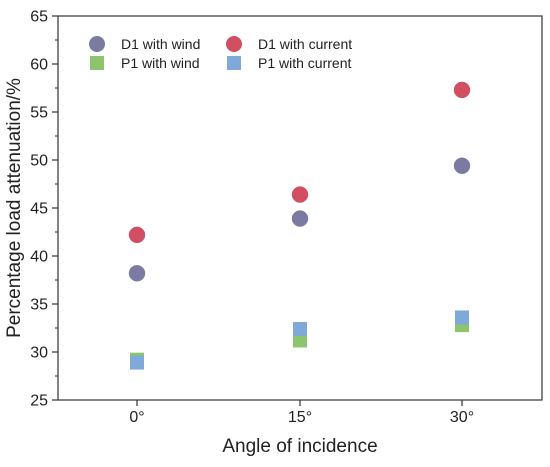 The width and height of the screenshot is (550, 467). I want to click on y-axis-title: Percentage load attenuation/%, so click(14, 208).